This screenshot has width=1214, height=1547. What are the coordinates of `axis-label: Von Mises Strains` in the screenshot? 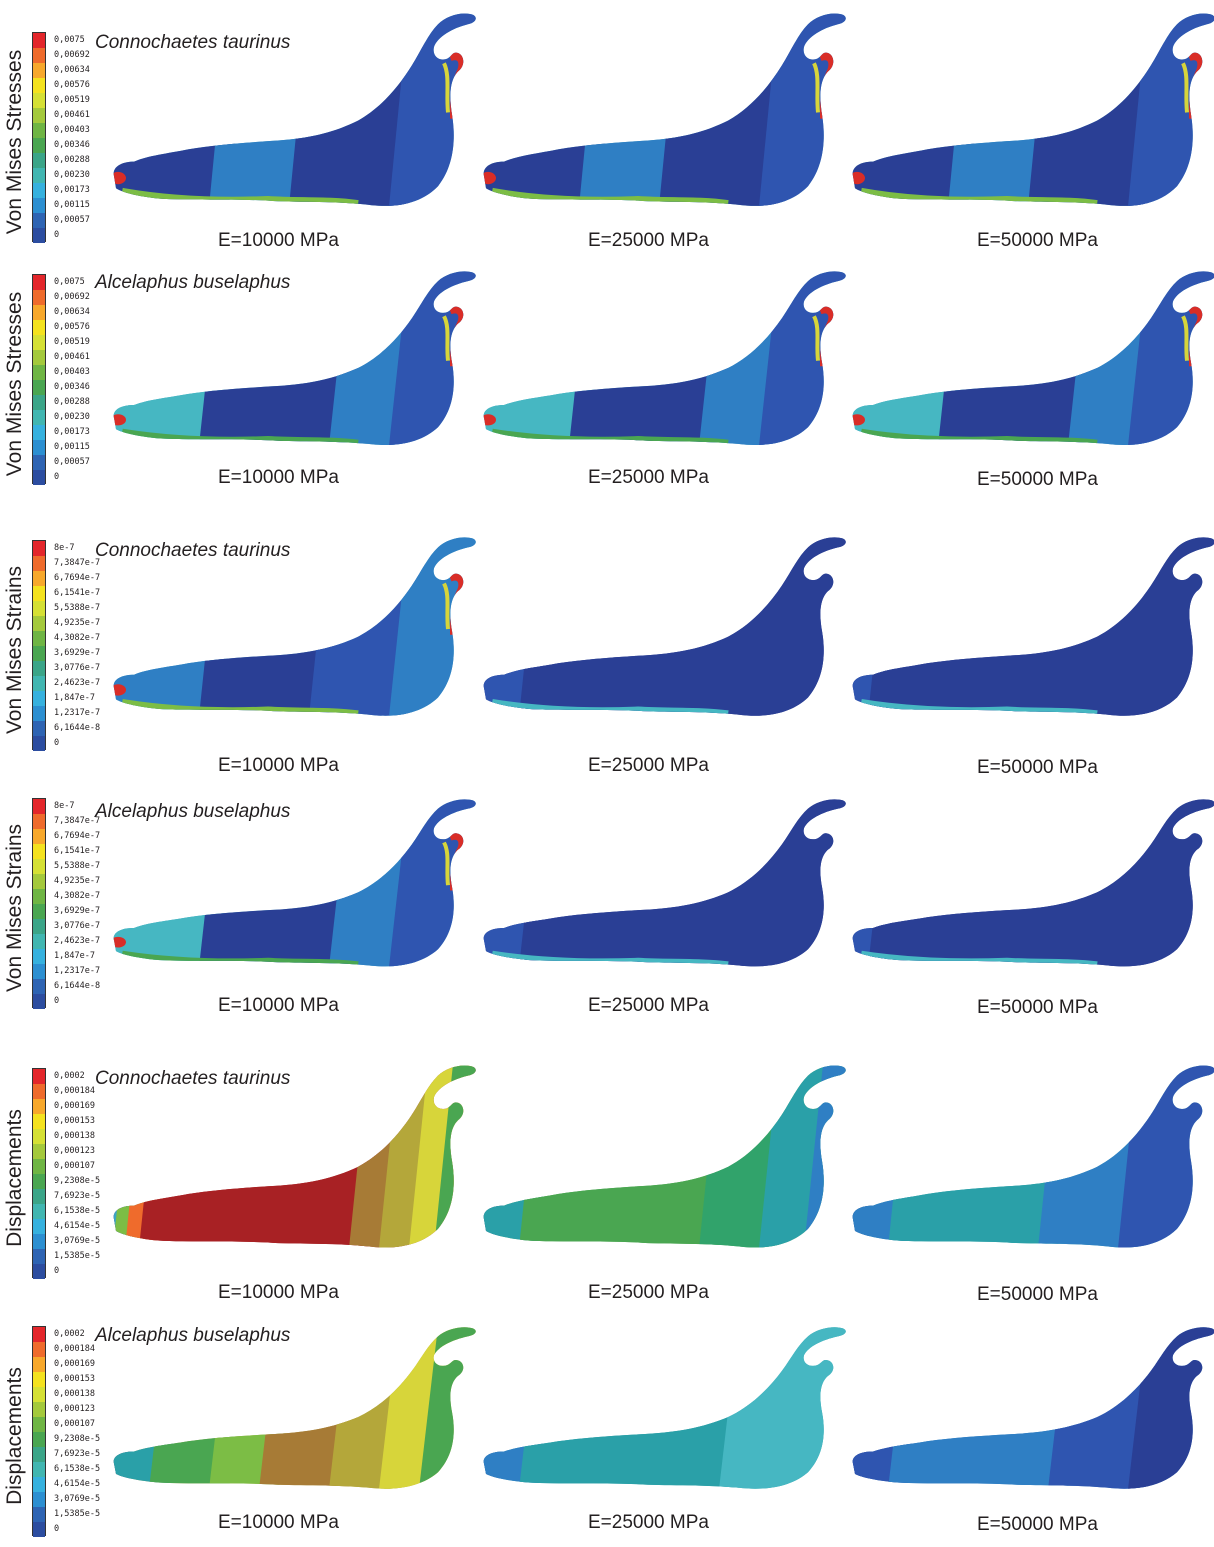 It's located at (14, 908).